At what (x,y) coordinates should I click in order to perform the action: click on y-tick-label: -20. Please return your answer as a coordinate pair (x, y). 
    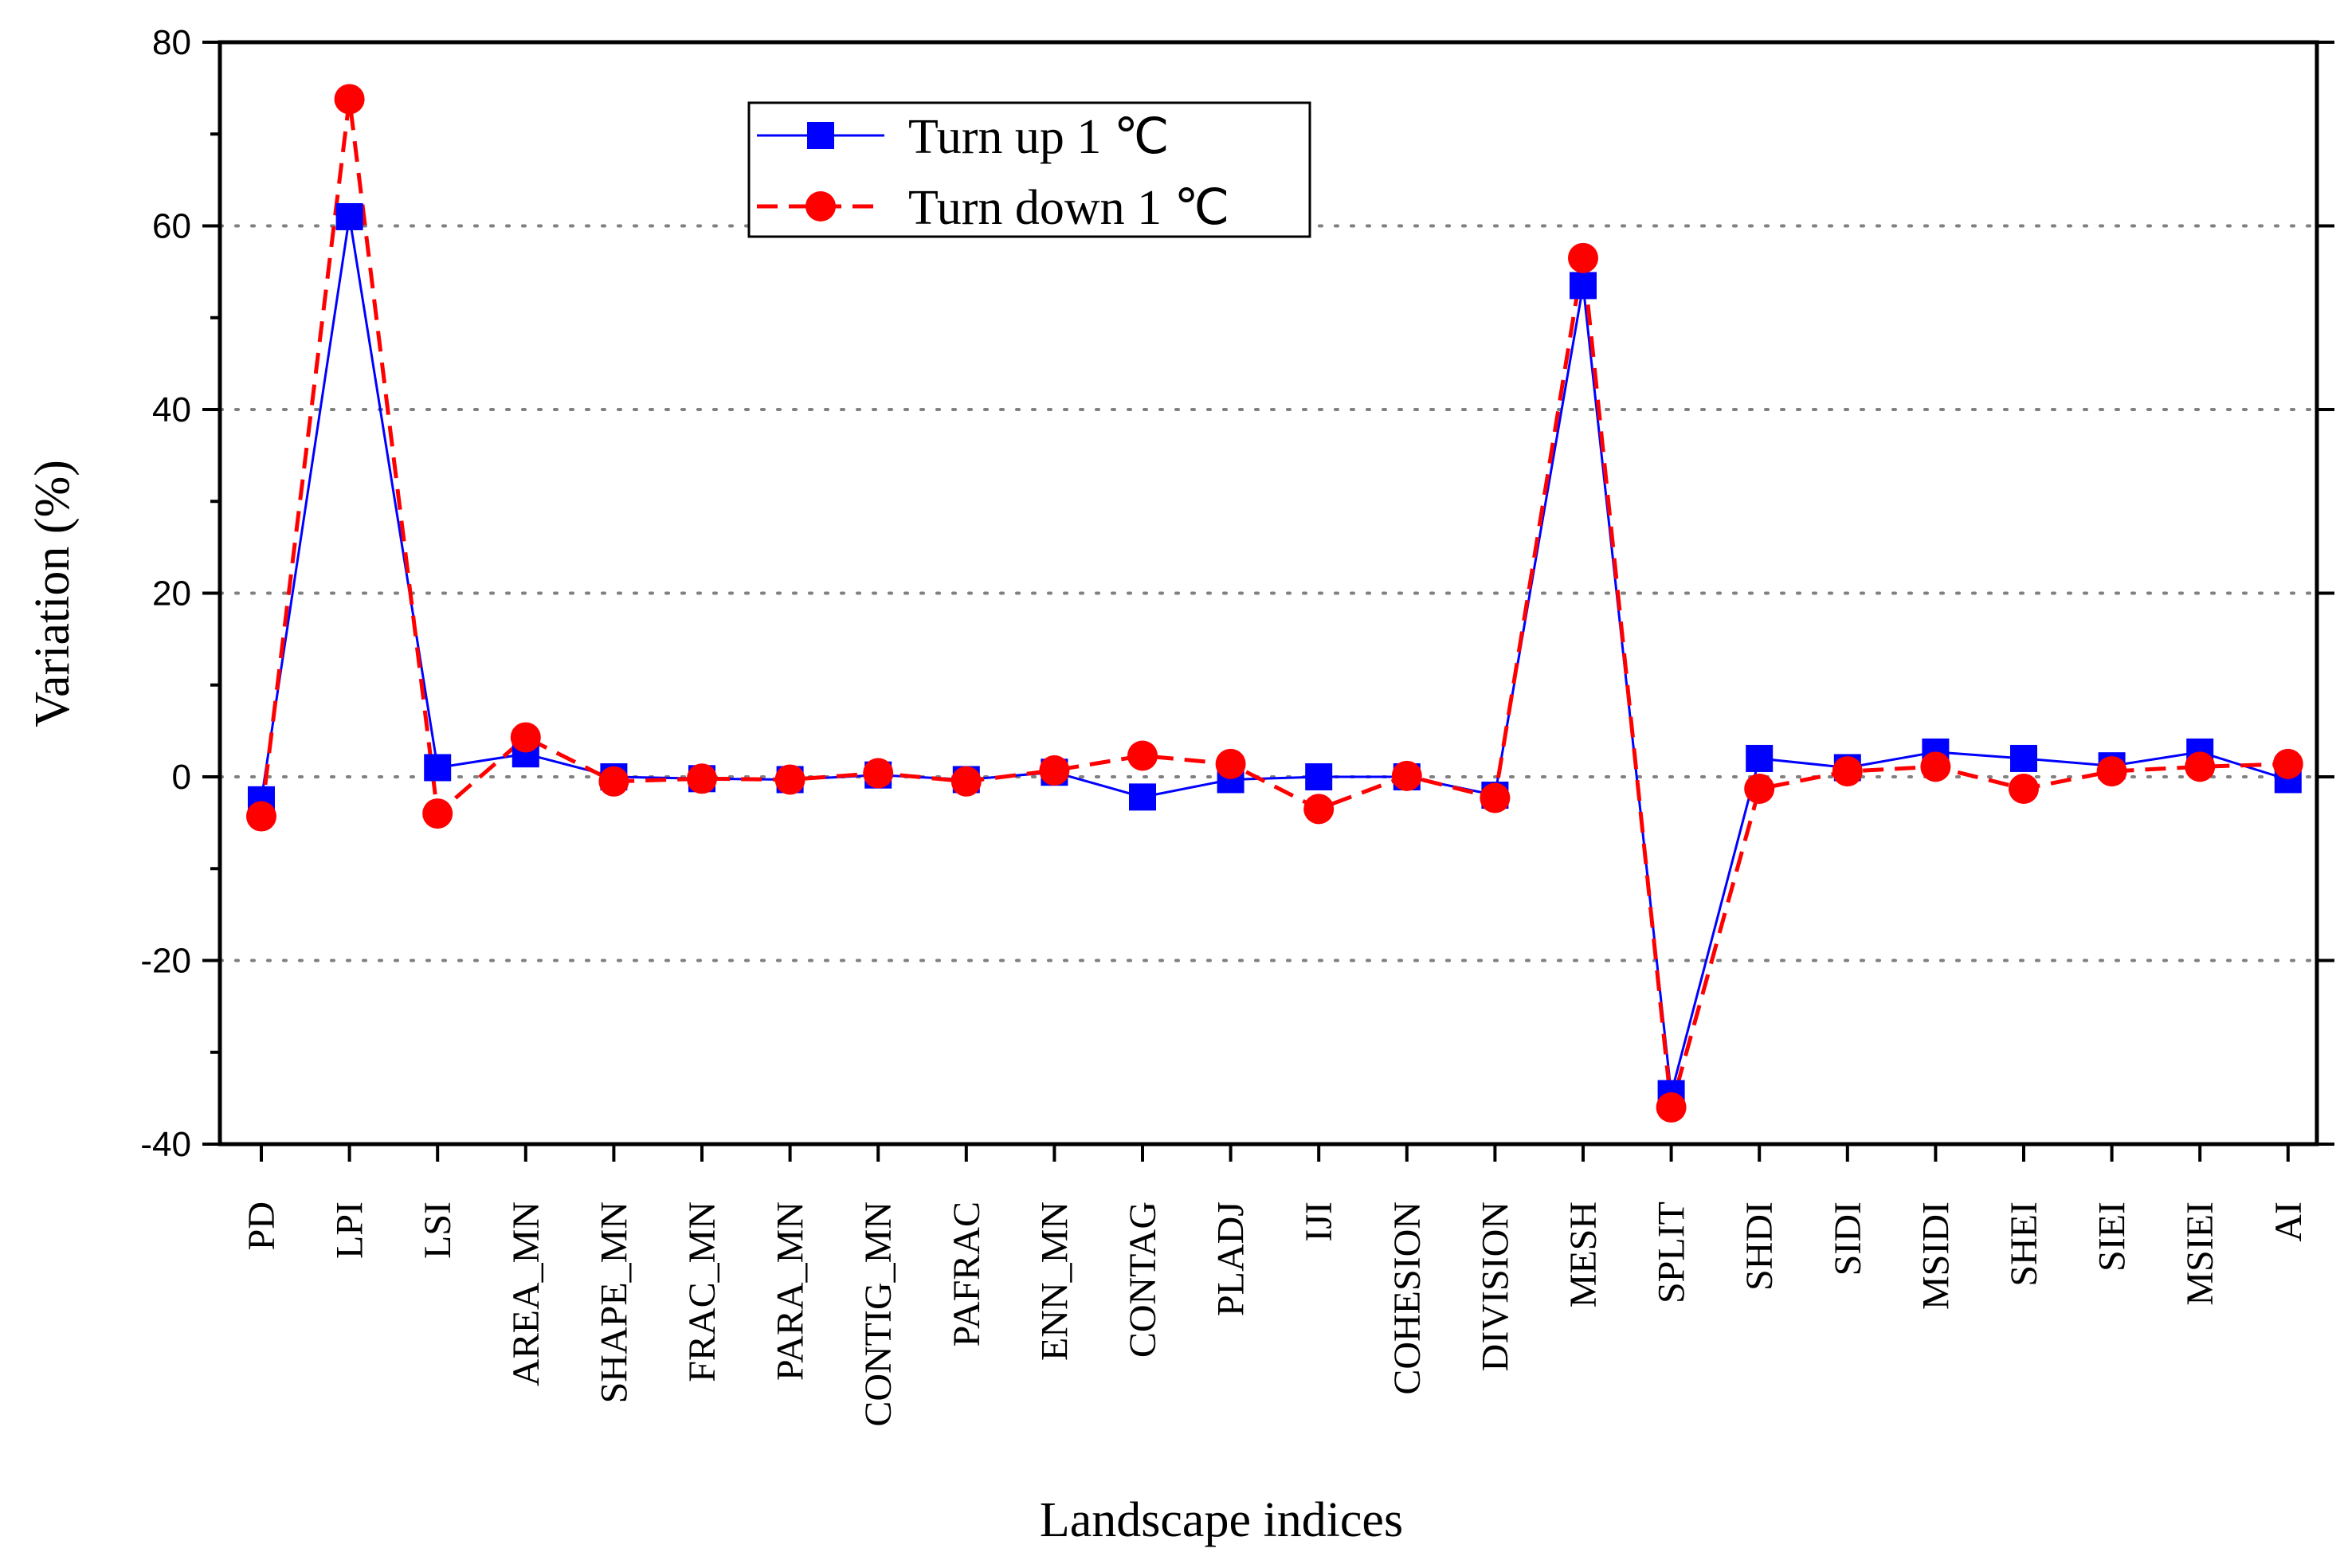
    Looking at the image, I should click on (165, 961).